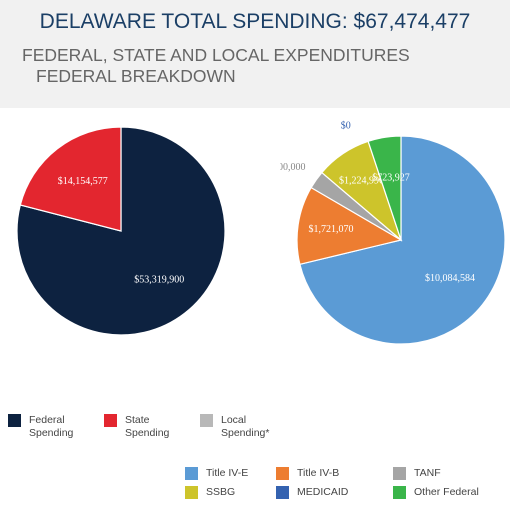 This screenshot has width=510, height=510. I want to click on data-label-ssbg: $1,224,996, so click(361, 181).